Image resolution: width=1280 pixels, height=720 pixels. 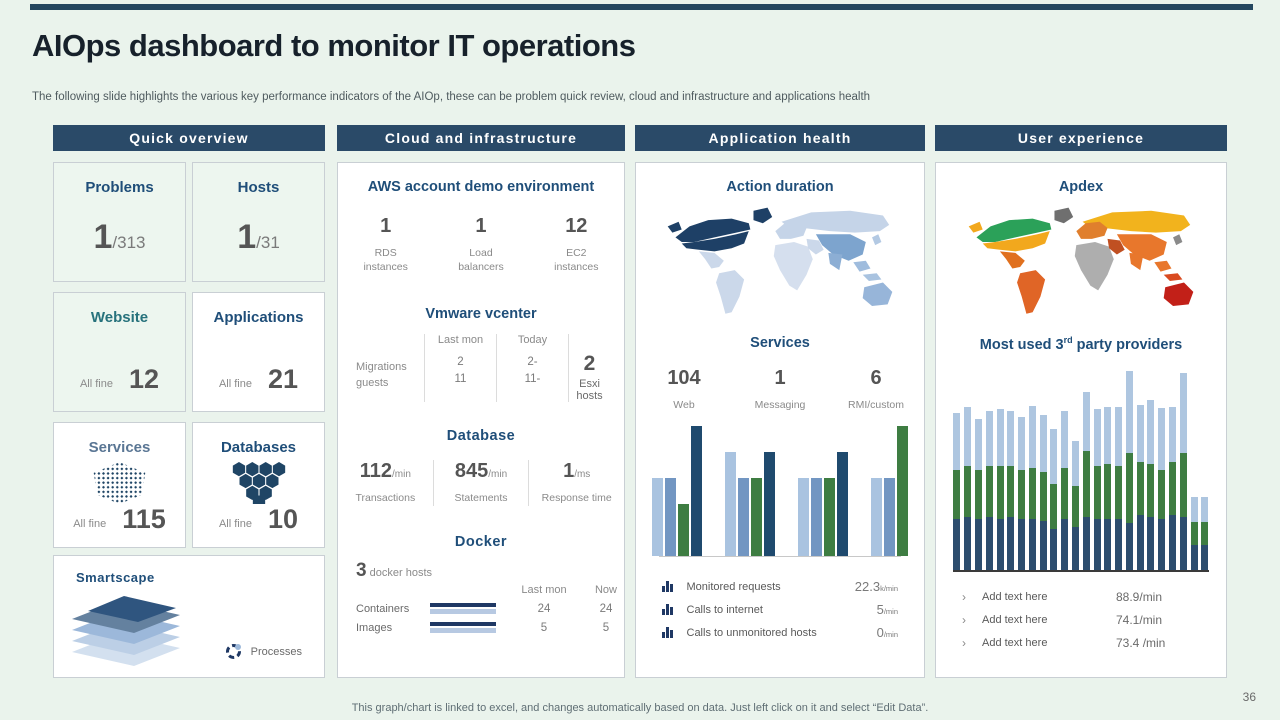 I want to click on vmware-title: Vmware vcenter, so click(x=481, y=314).